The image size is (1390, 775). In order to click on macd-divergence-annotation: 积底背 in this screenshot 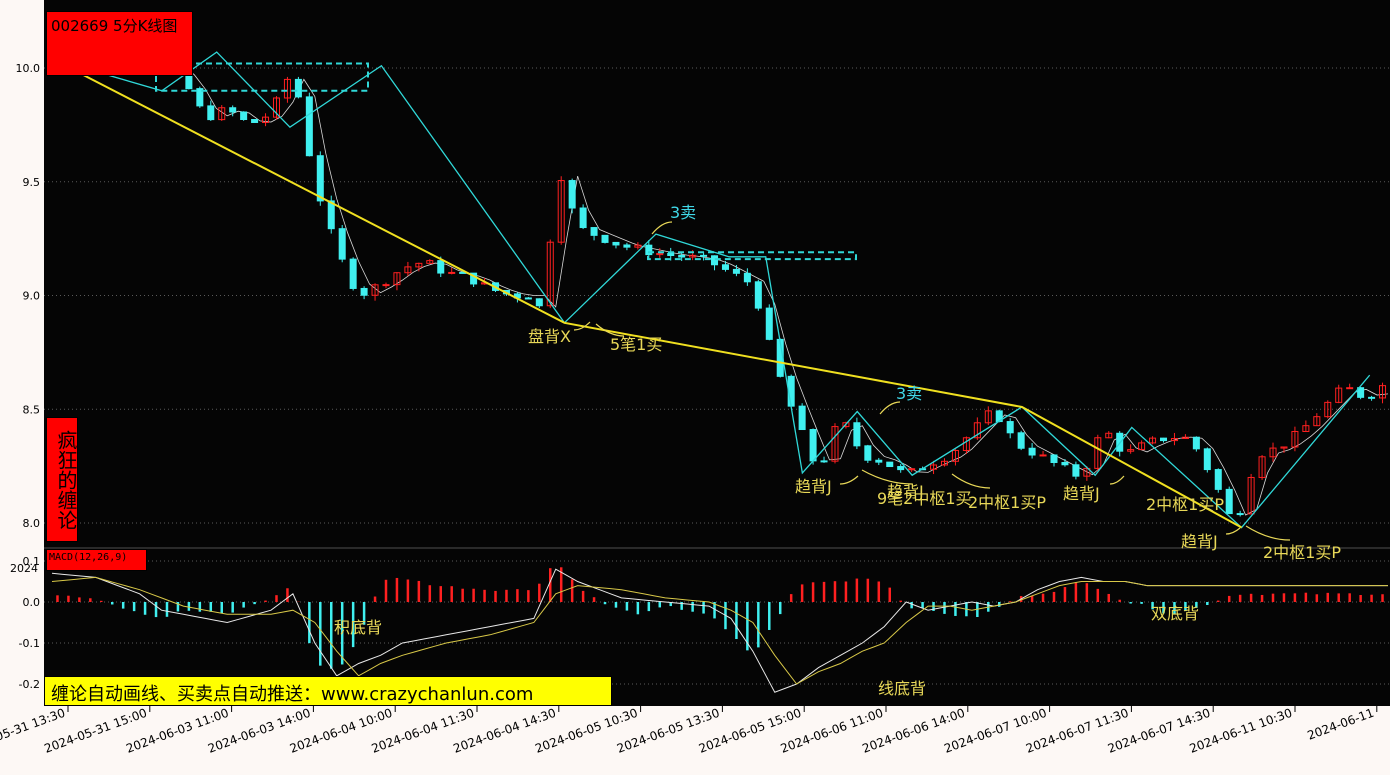, I will do `click(358, 627)`.